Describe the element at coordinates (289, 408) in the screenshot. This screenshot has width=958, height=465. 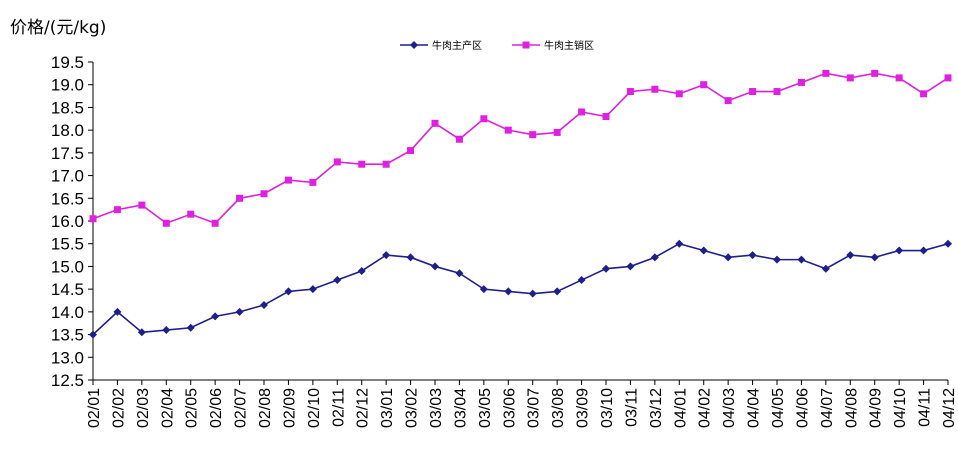
I see `x-tick-label: 02/09` at that location.